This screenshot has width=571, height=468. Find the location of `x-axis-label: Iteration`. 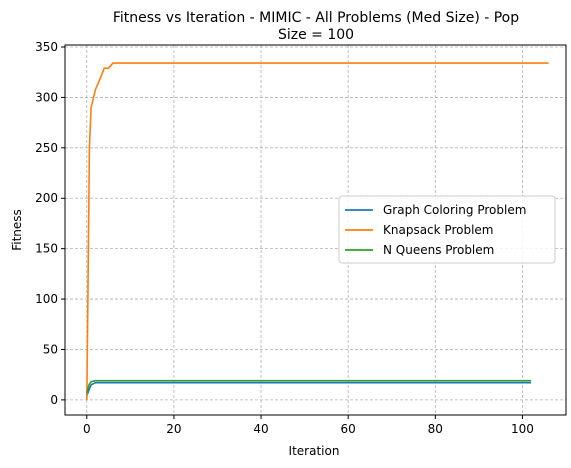

x-axis-label: Iteration is located at coordinates (314, 451).